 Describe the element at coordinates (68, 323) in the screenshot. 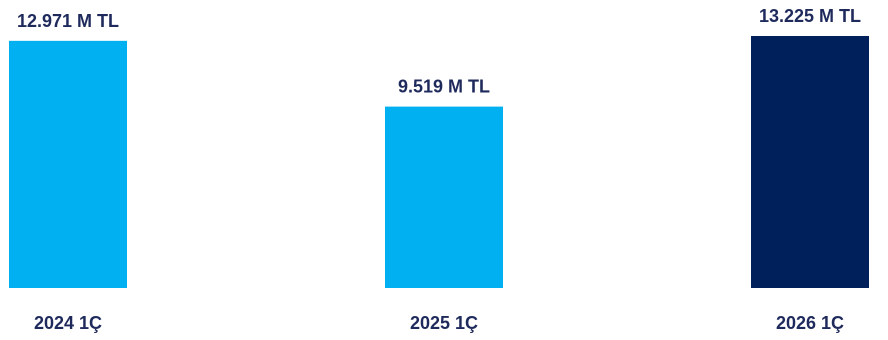

I see `category-label-0: 2024 1Ç` at that location.